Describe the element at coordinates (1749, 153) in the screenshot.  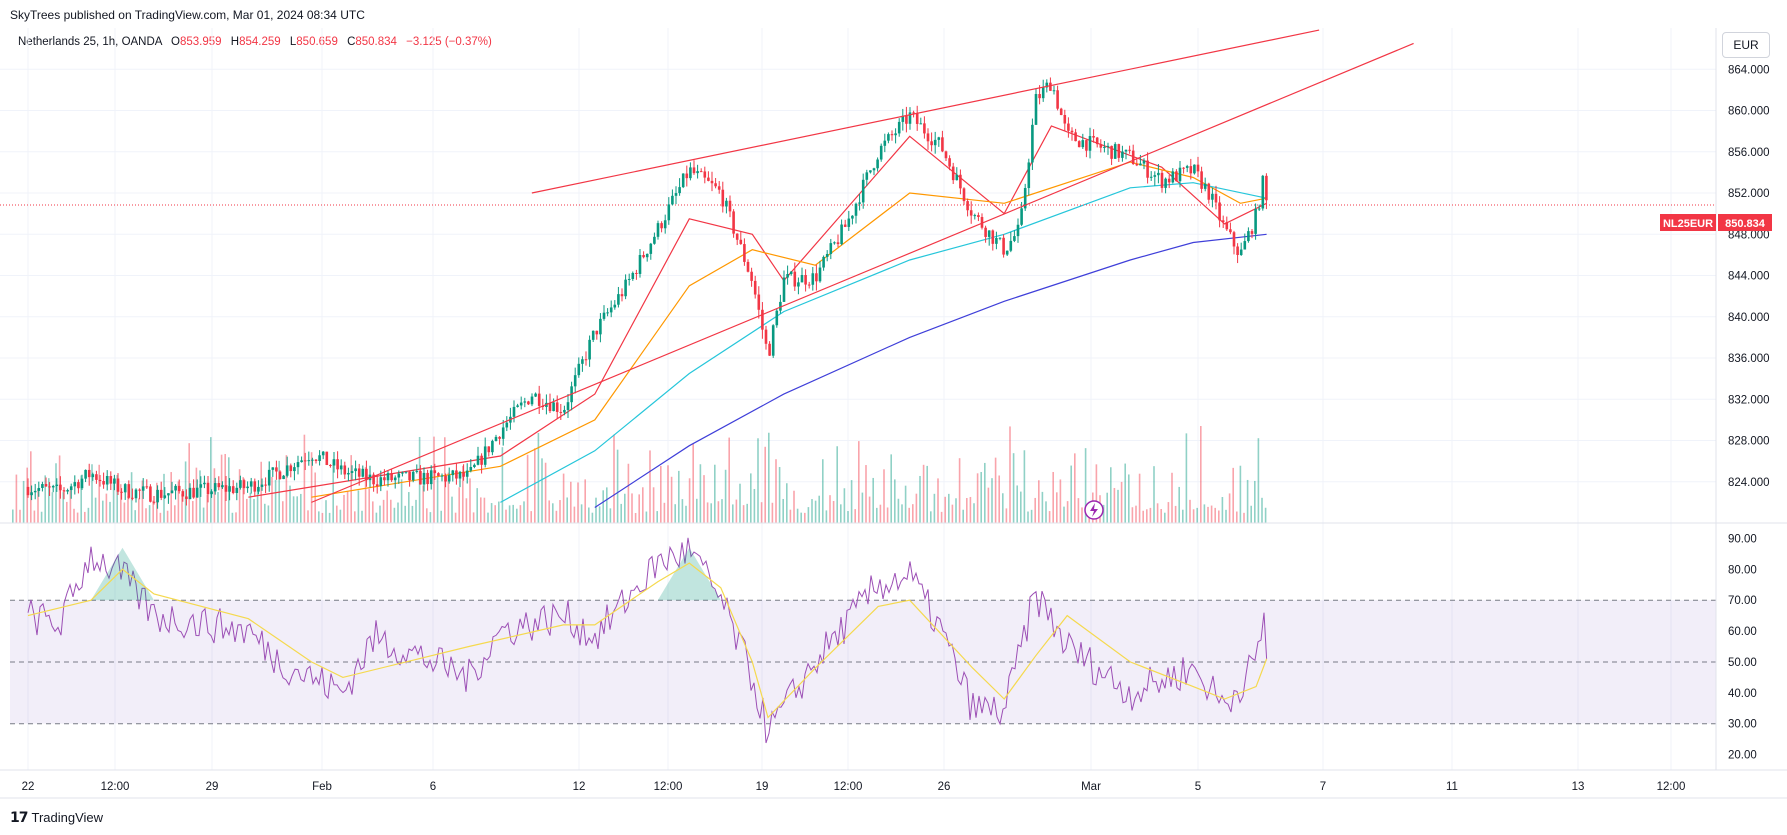
I see `price-tick-label: 856.000` at that location.